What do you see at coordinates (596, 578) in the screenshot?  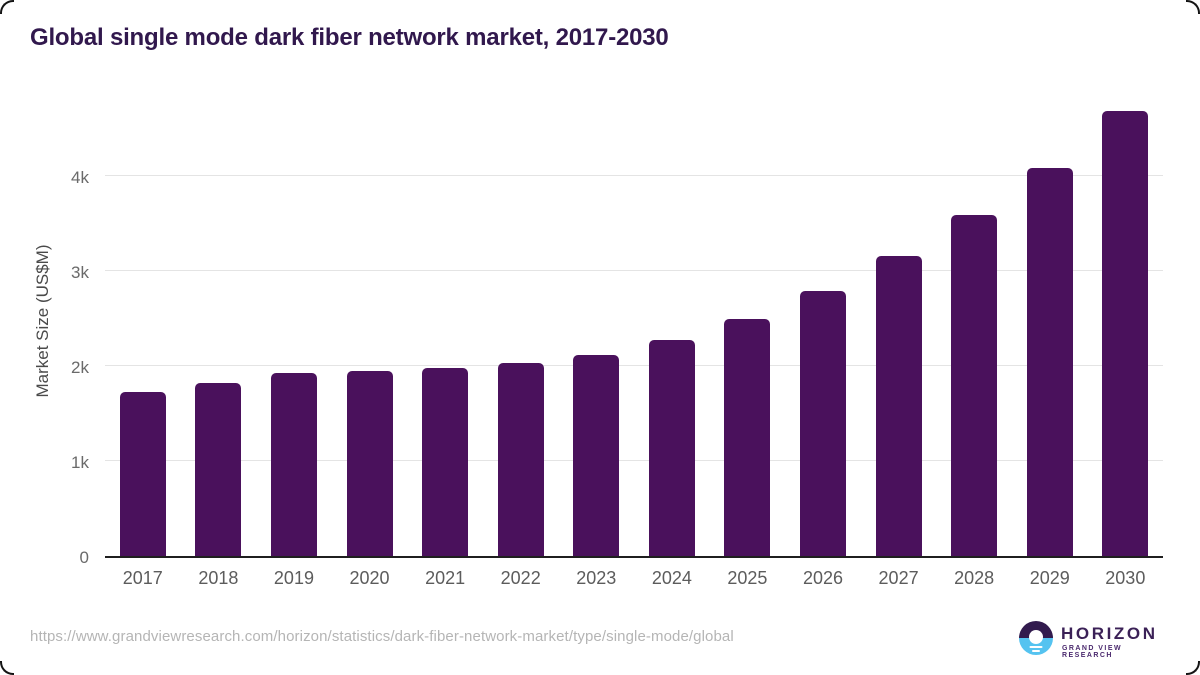 I see `x-axis-label-2023: 2023` at bounding box center [596, 578].